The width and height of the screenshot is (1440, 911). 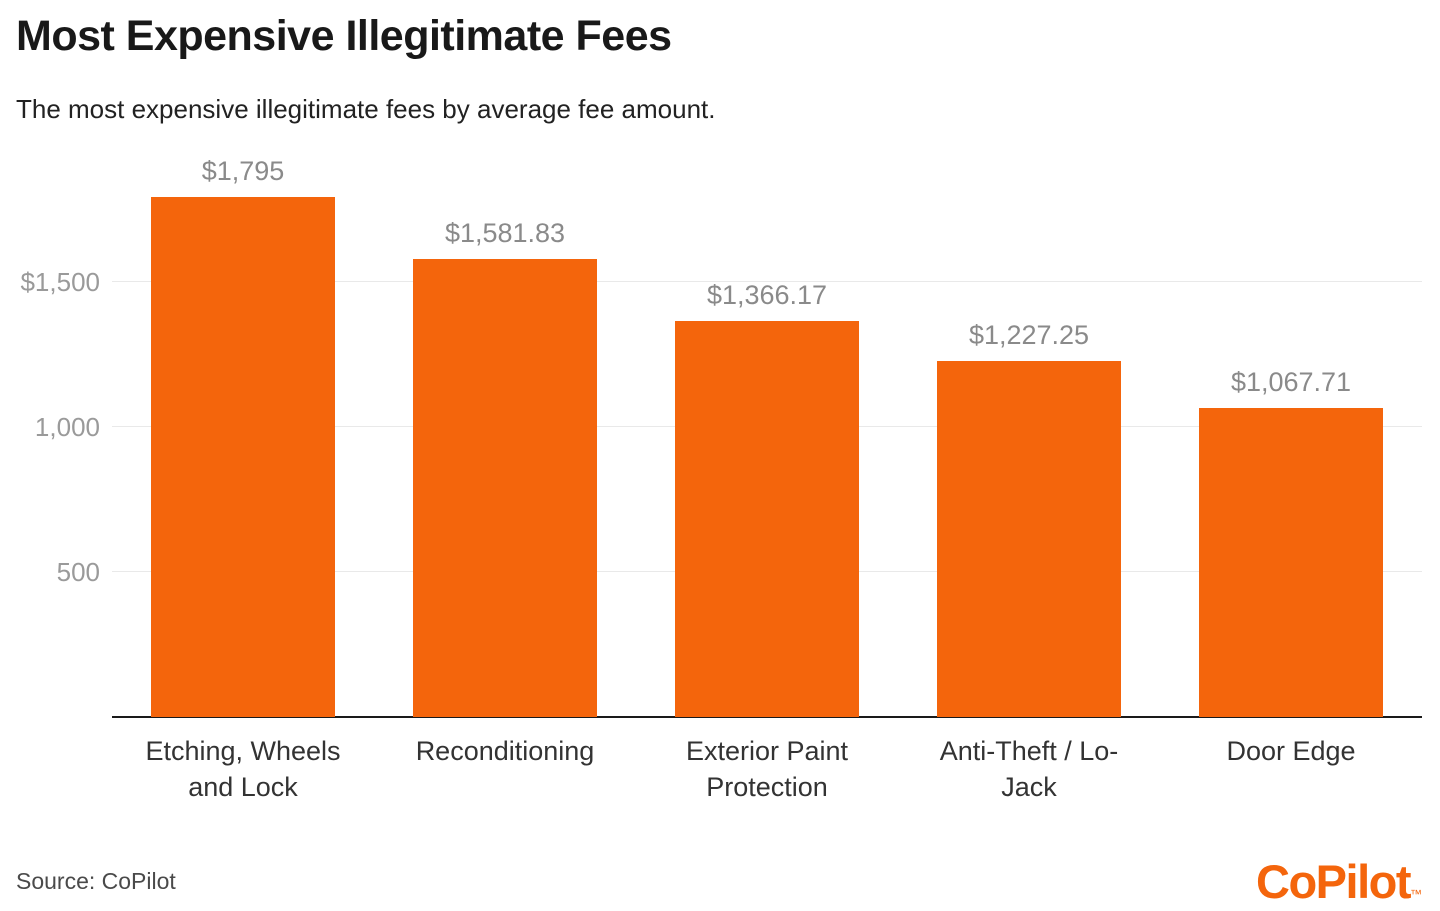 What do you see at coordinates (1291, 381) in the screenshot?
I see `bar-value-label: $1,067.71` at bounding box center [1291, 381].